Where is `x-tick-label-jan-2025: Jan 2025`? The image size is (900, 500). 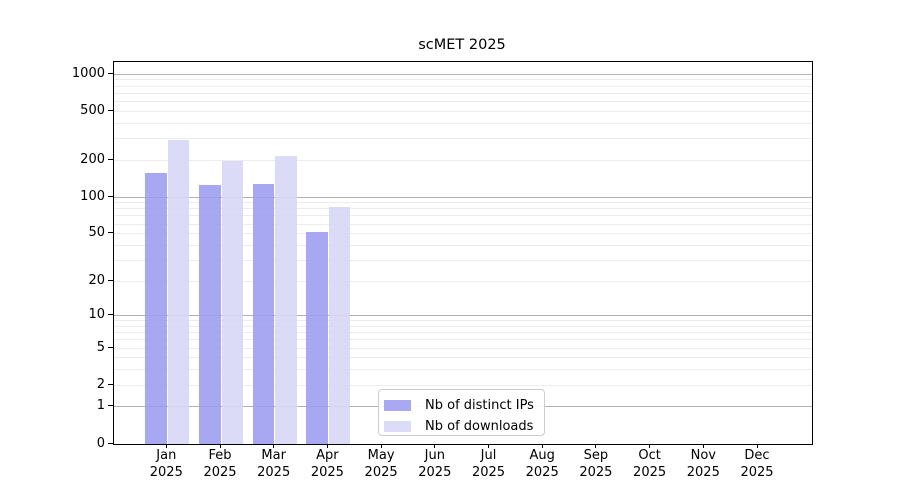
x-tick-label-jan-2025: Jan 2025 is located at coordinates (166, 464).